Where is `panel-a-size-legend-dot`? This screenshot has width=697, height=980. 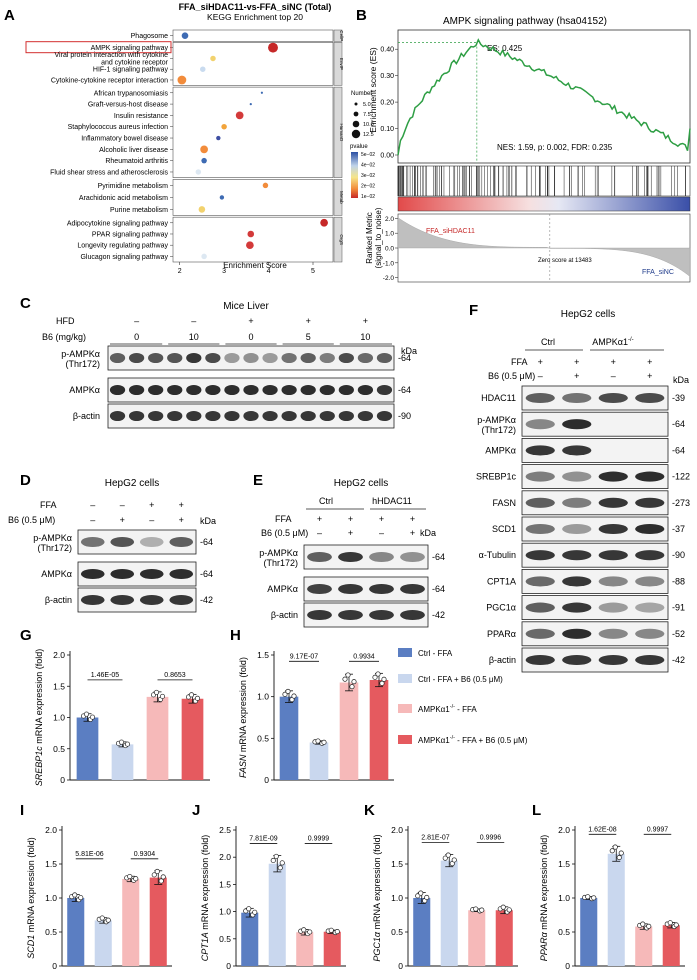
panel-a-size-legend-dot is located at coordinates (356, 134).